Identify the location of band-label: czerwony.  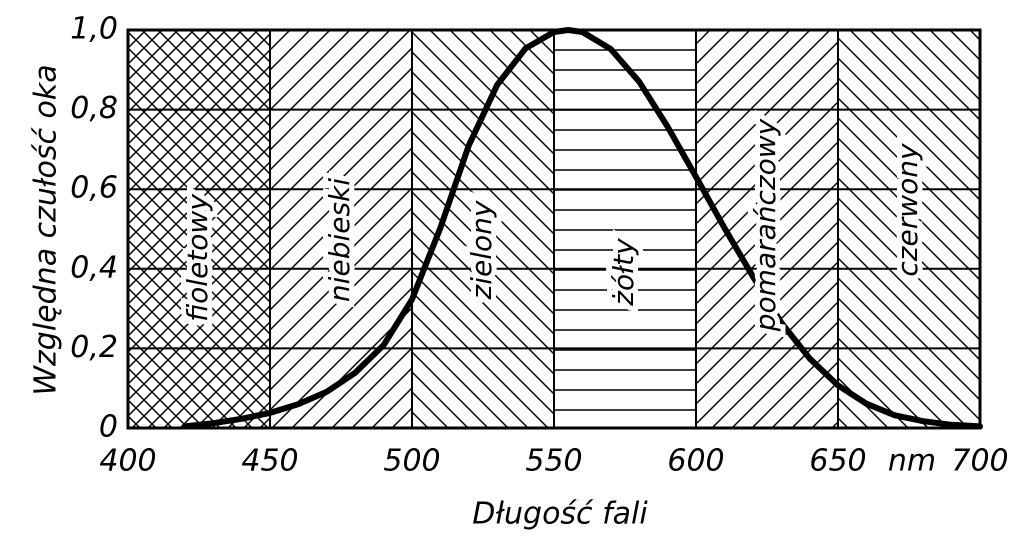
(907, 210).